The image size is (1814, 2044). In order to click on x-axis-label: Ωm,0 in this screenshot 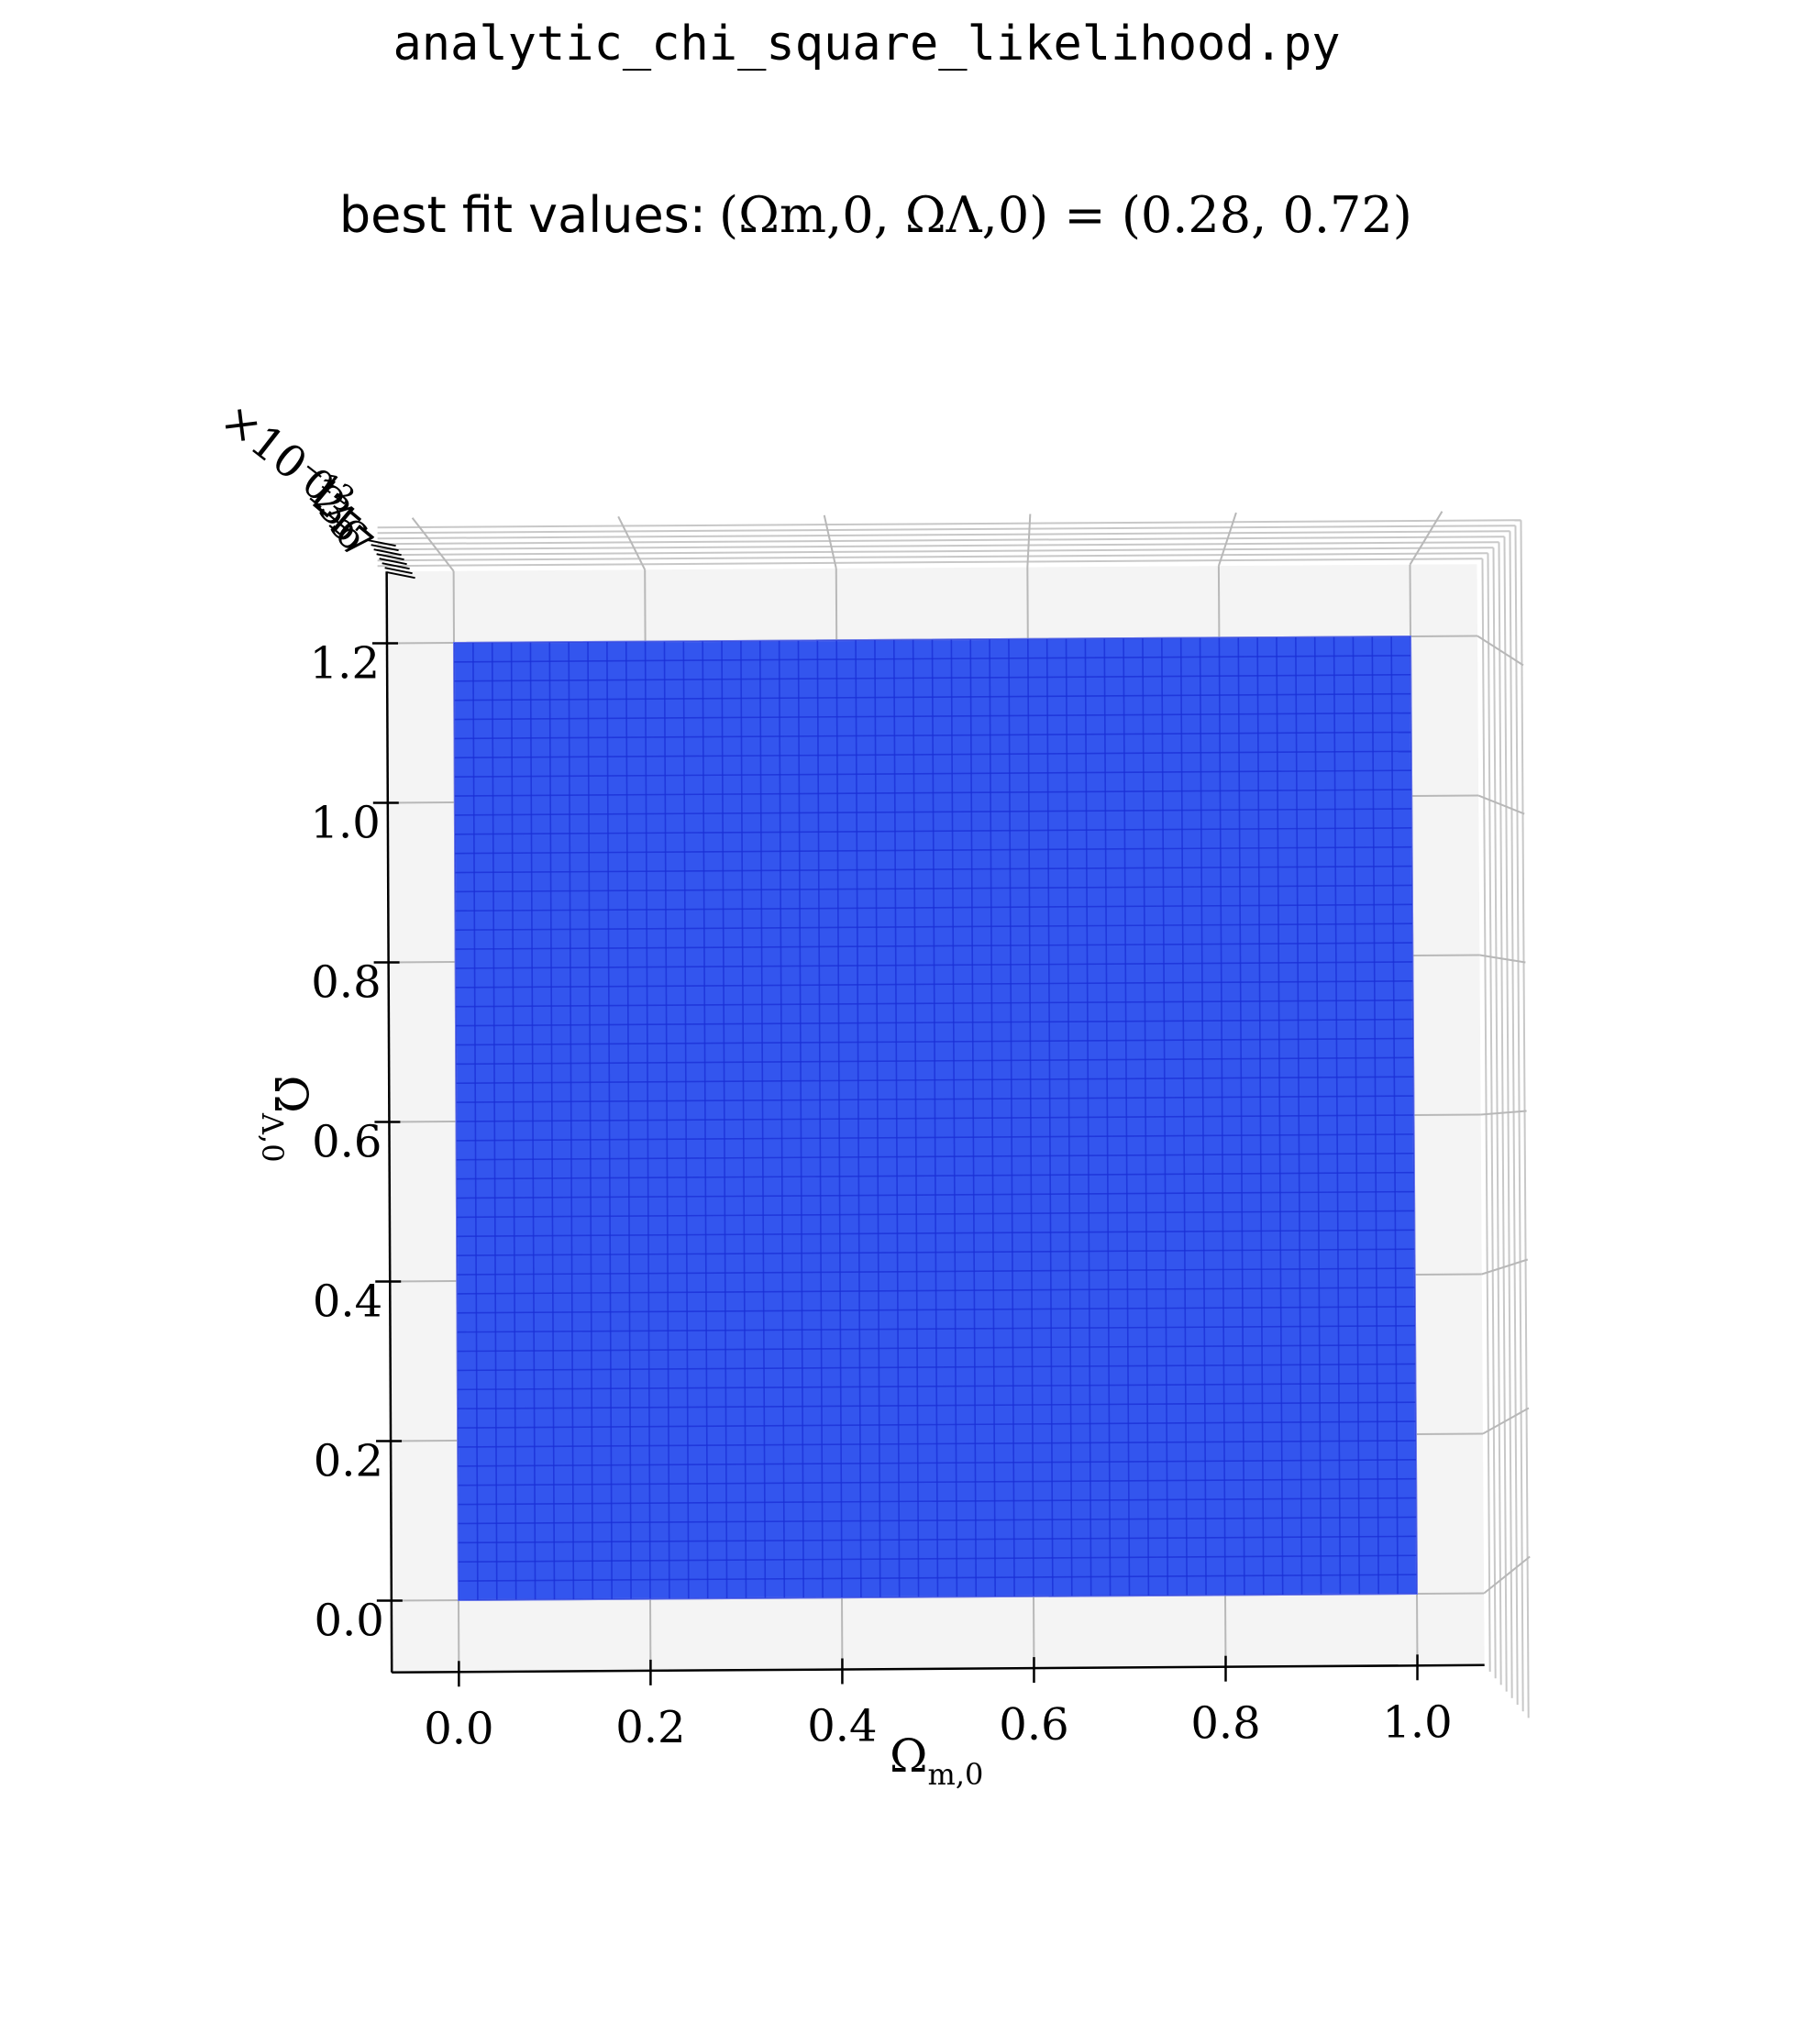, I will do `click(936, 1761)`.